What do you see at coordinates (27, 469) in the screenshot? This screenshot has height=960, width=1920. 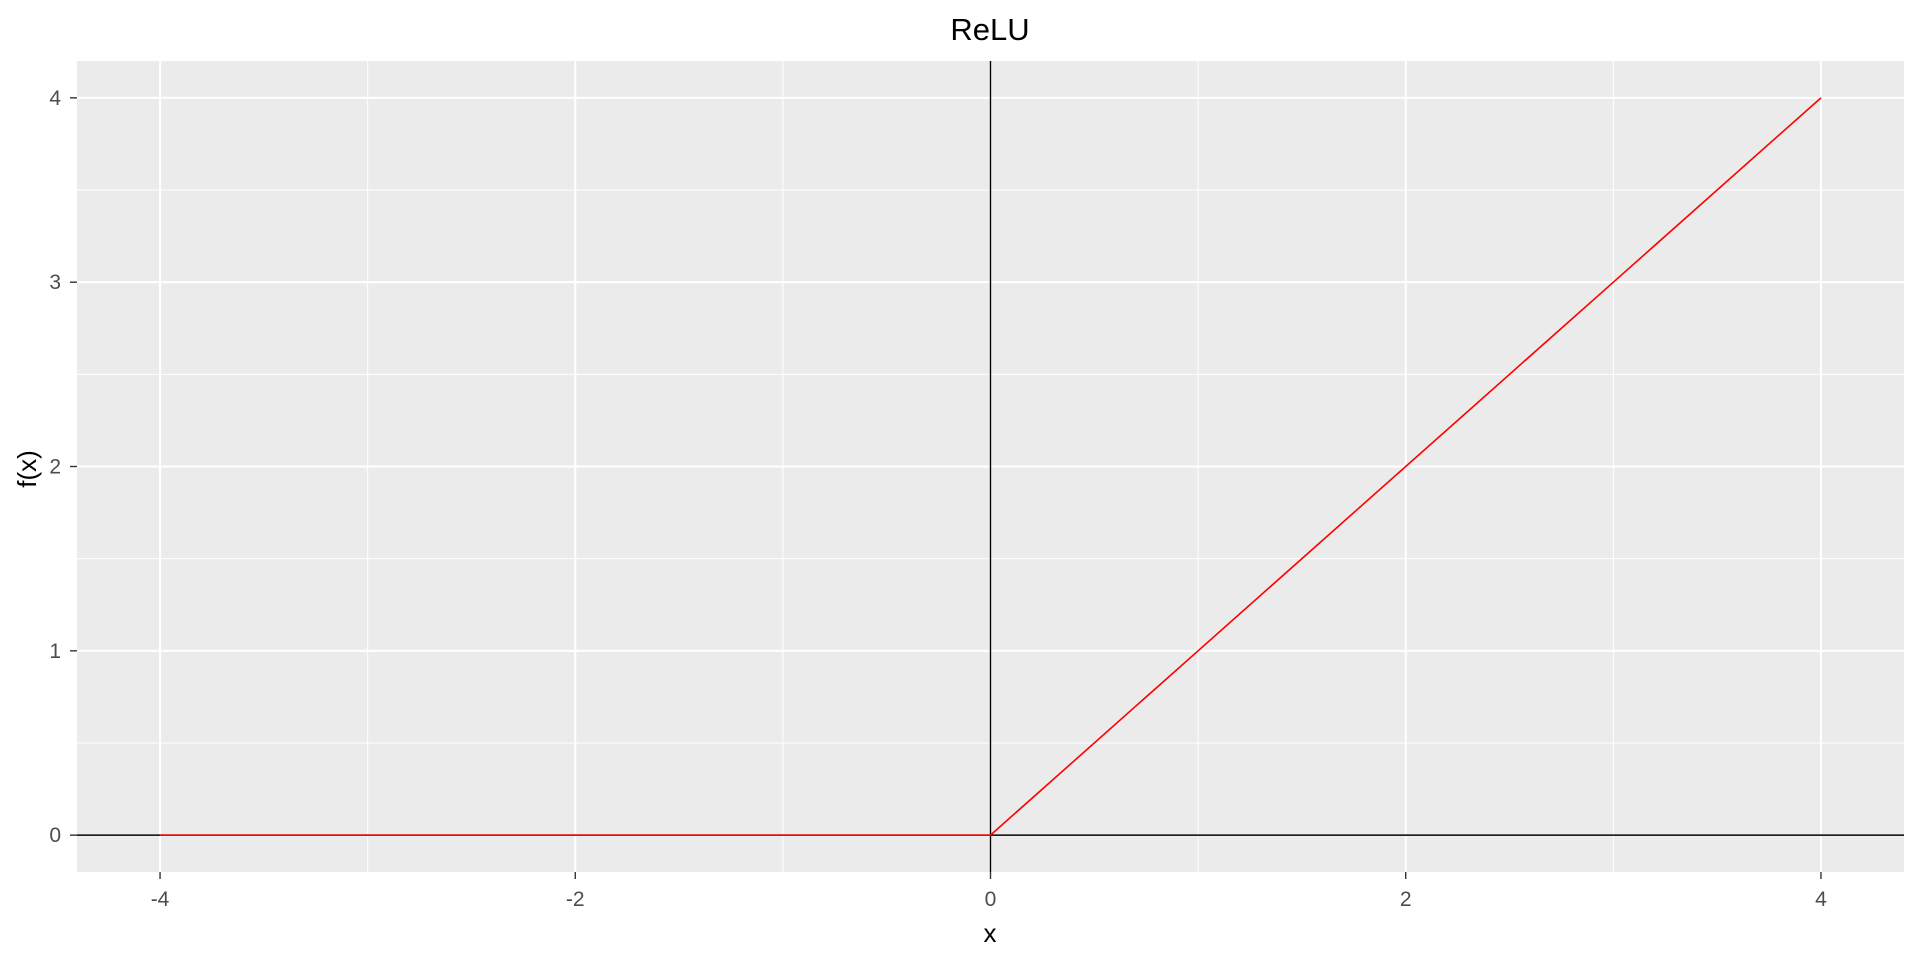 I see `y-axis-label: f(x)` at bounding box center [27, 469].